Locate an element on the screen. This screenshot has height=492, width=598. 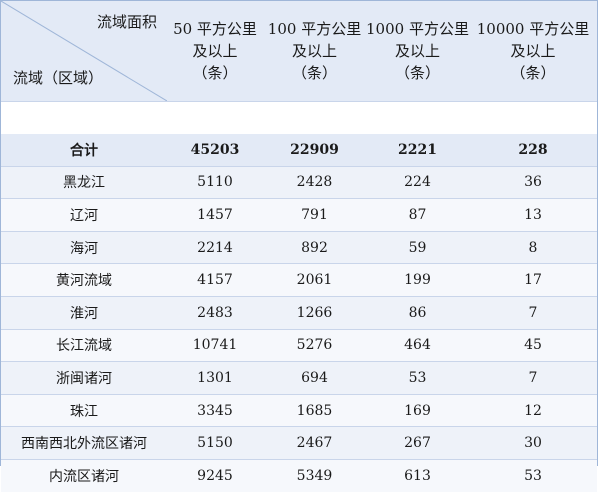
table-row: 淮河 2483 1266 86 7 is located at coordinates (299, 313).